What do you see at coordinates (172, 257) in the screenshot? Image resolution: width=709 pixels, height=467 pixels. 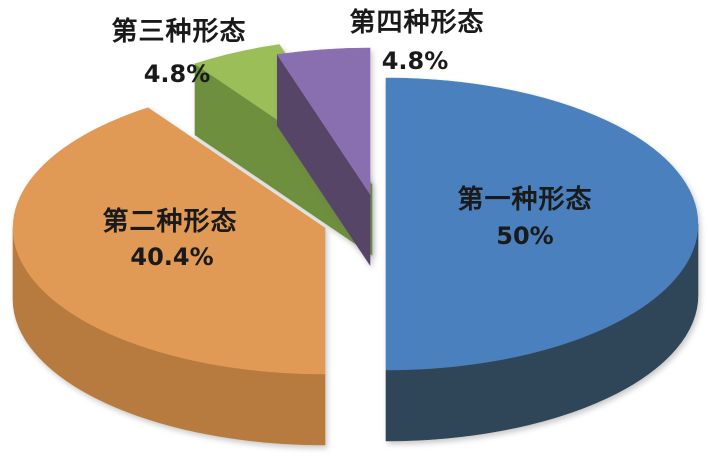 I see `slice-value-second-form: 40.4%` at bounding box center [172, 257].